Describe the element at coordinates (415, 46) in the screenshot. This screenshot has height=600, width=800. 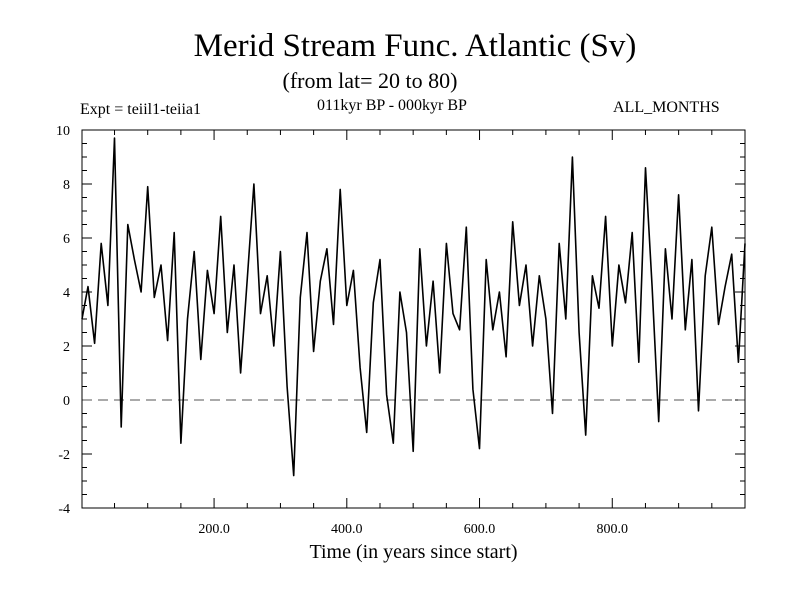
I see `chart-title: Merid Stream Func. Atlantic (Sv)` at that location.